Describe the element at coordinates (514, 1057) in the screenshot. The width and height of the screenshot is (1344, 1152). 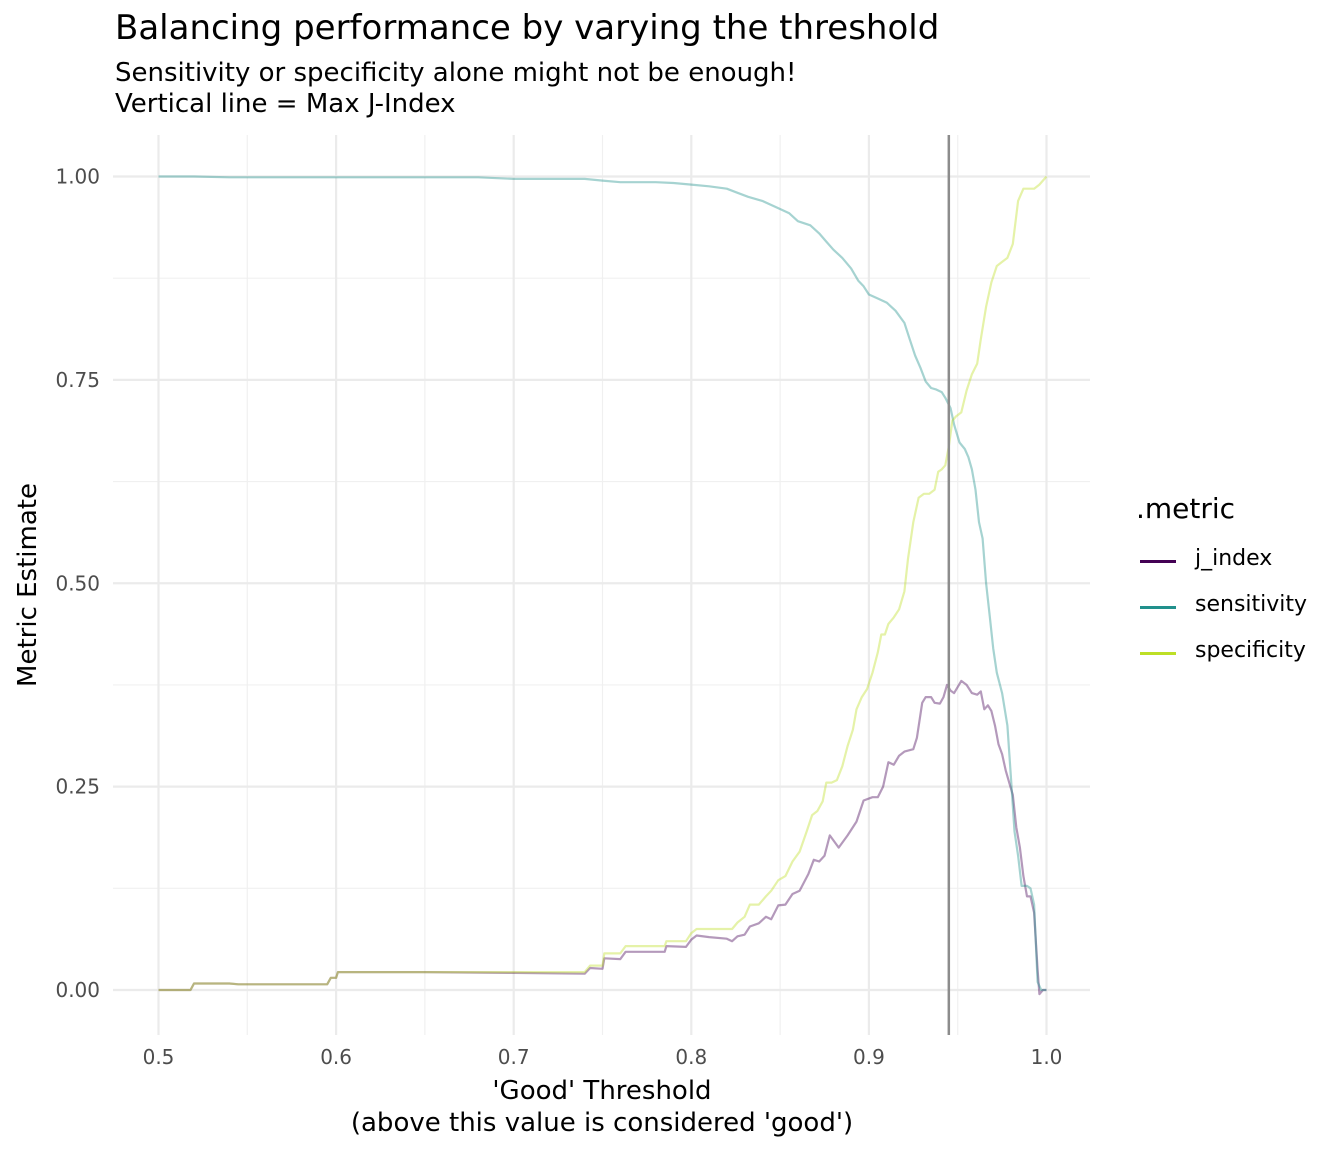
I see `x-tick-label: 0.7` at that location.